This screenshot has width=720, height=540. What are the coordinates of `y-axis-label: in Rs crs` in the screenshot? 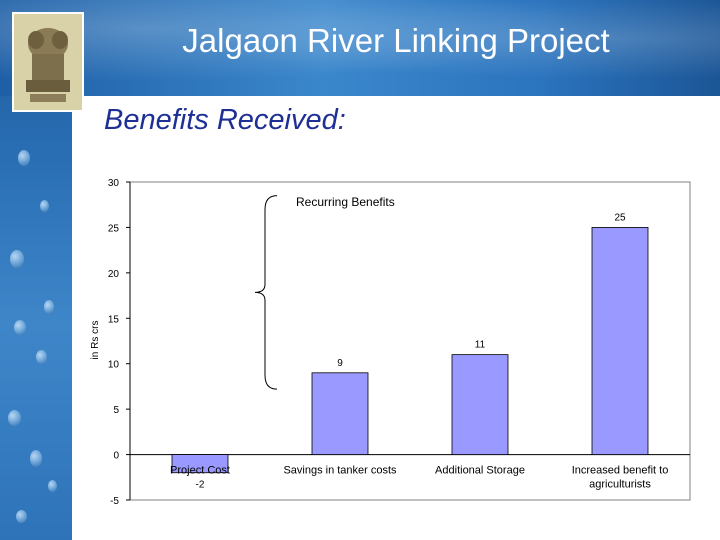 It's located at (95, 340).